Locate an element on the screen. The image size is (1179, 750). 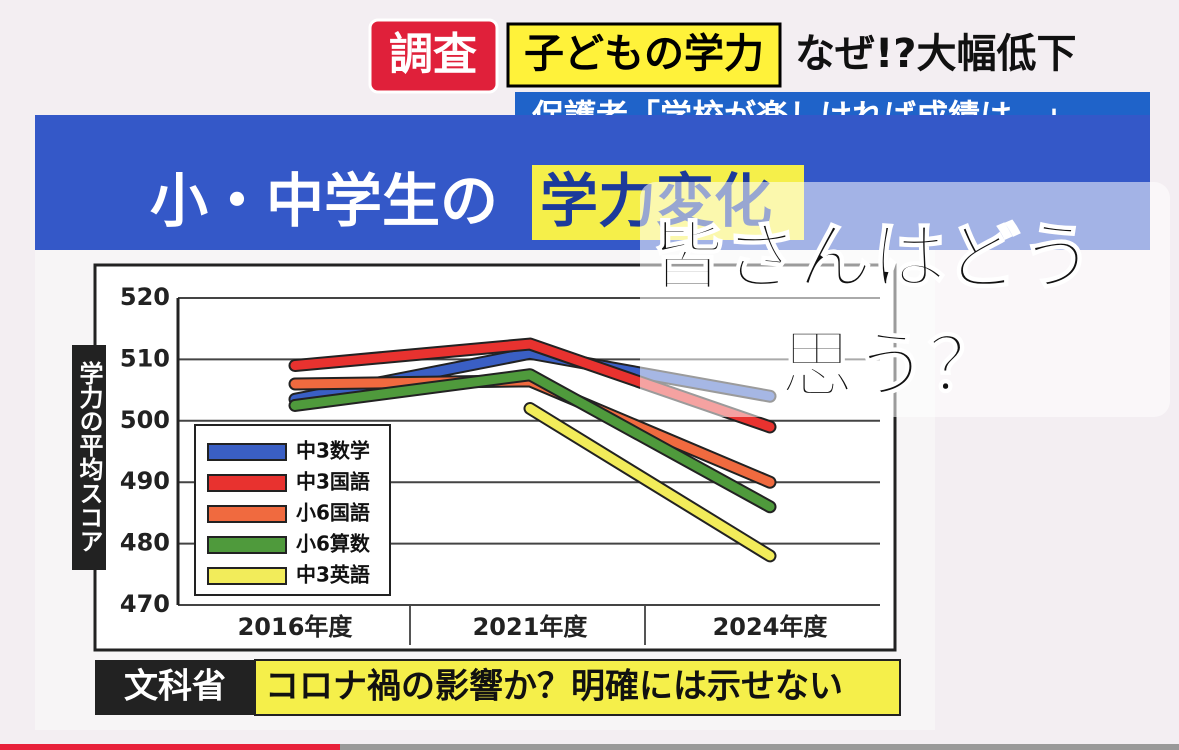
legend-label: 中3英語 is located at coordinates (333, 575).